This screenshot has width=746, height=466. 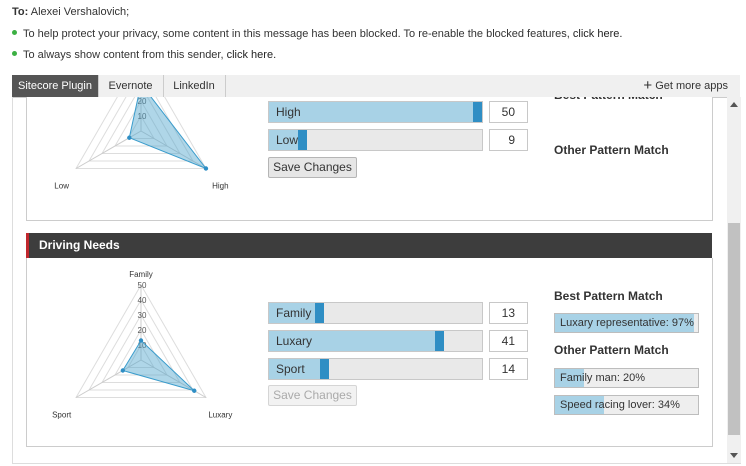 I want to click on slider-label: High, so click(x=288, y=112).